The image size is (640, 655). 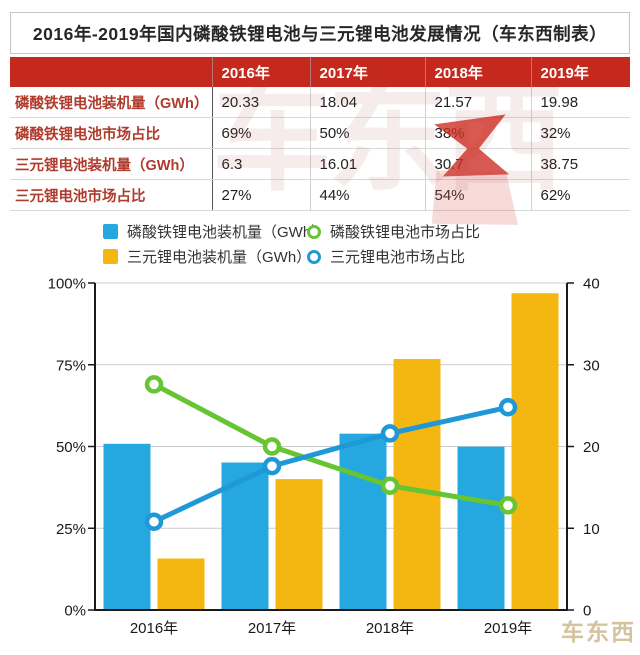 What do you see at coordinates (111, 133) in the screenshot?
I see `row-label: 磷酸铁锂电池市场占比` at bounding box center [111, 133].